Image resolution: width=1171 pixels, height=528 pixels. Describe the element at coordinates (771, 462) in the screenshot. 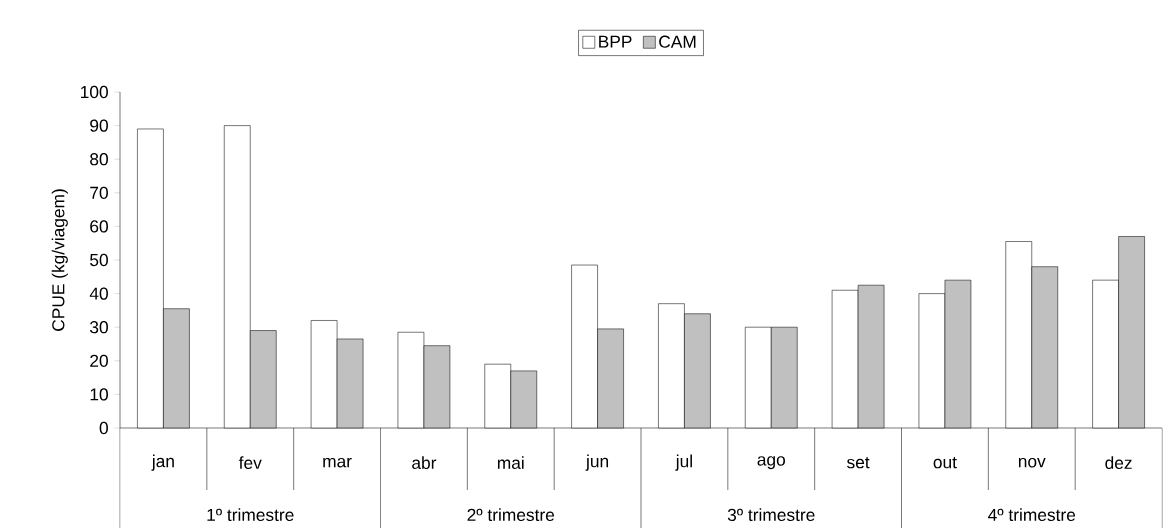

I see `x-tick-label: ago` at that location.